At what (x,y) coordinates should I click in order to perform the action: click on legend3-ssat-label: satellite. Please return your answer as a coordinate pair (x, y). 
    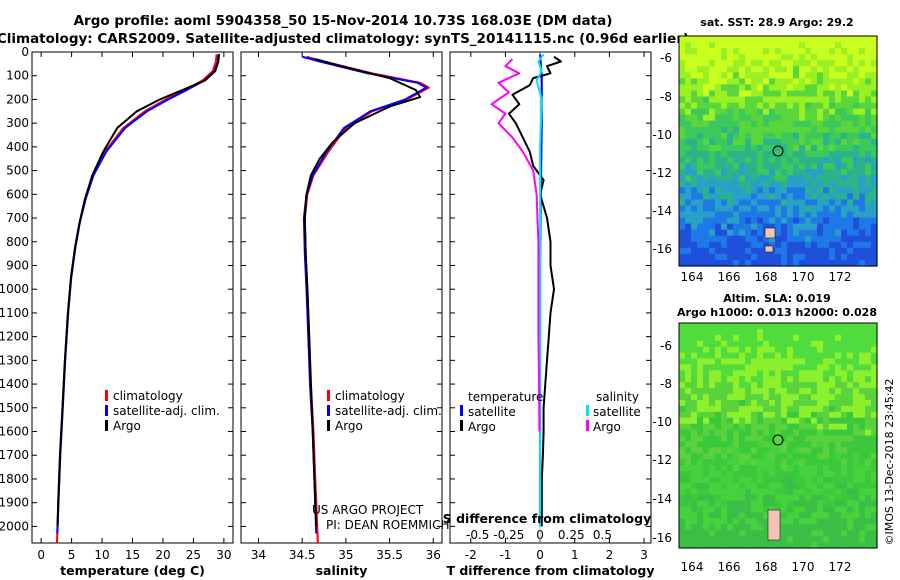
    Looking at the image, I should click on (617, 412).